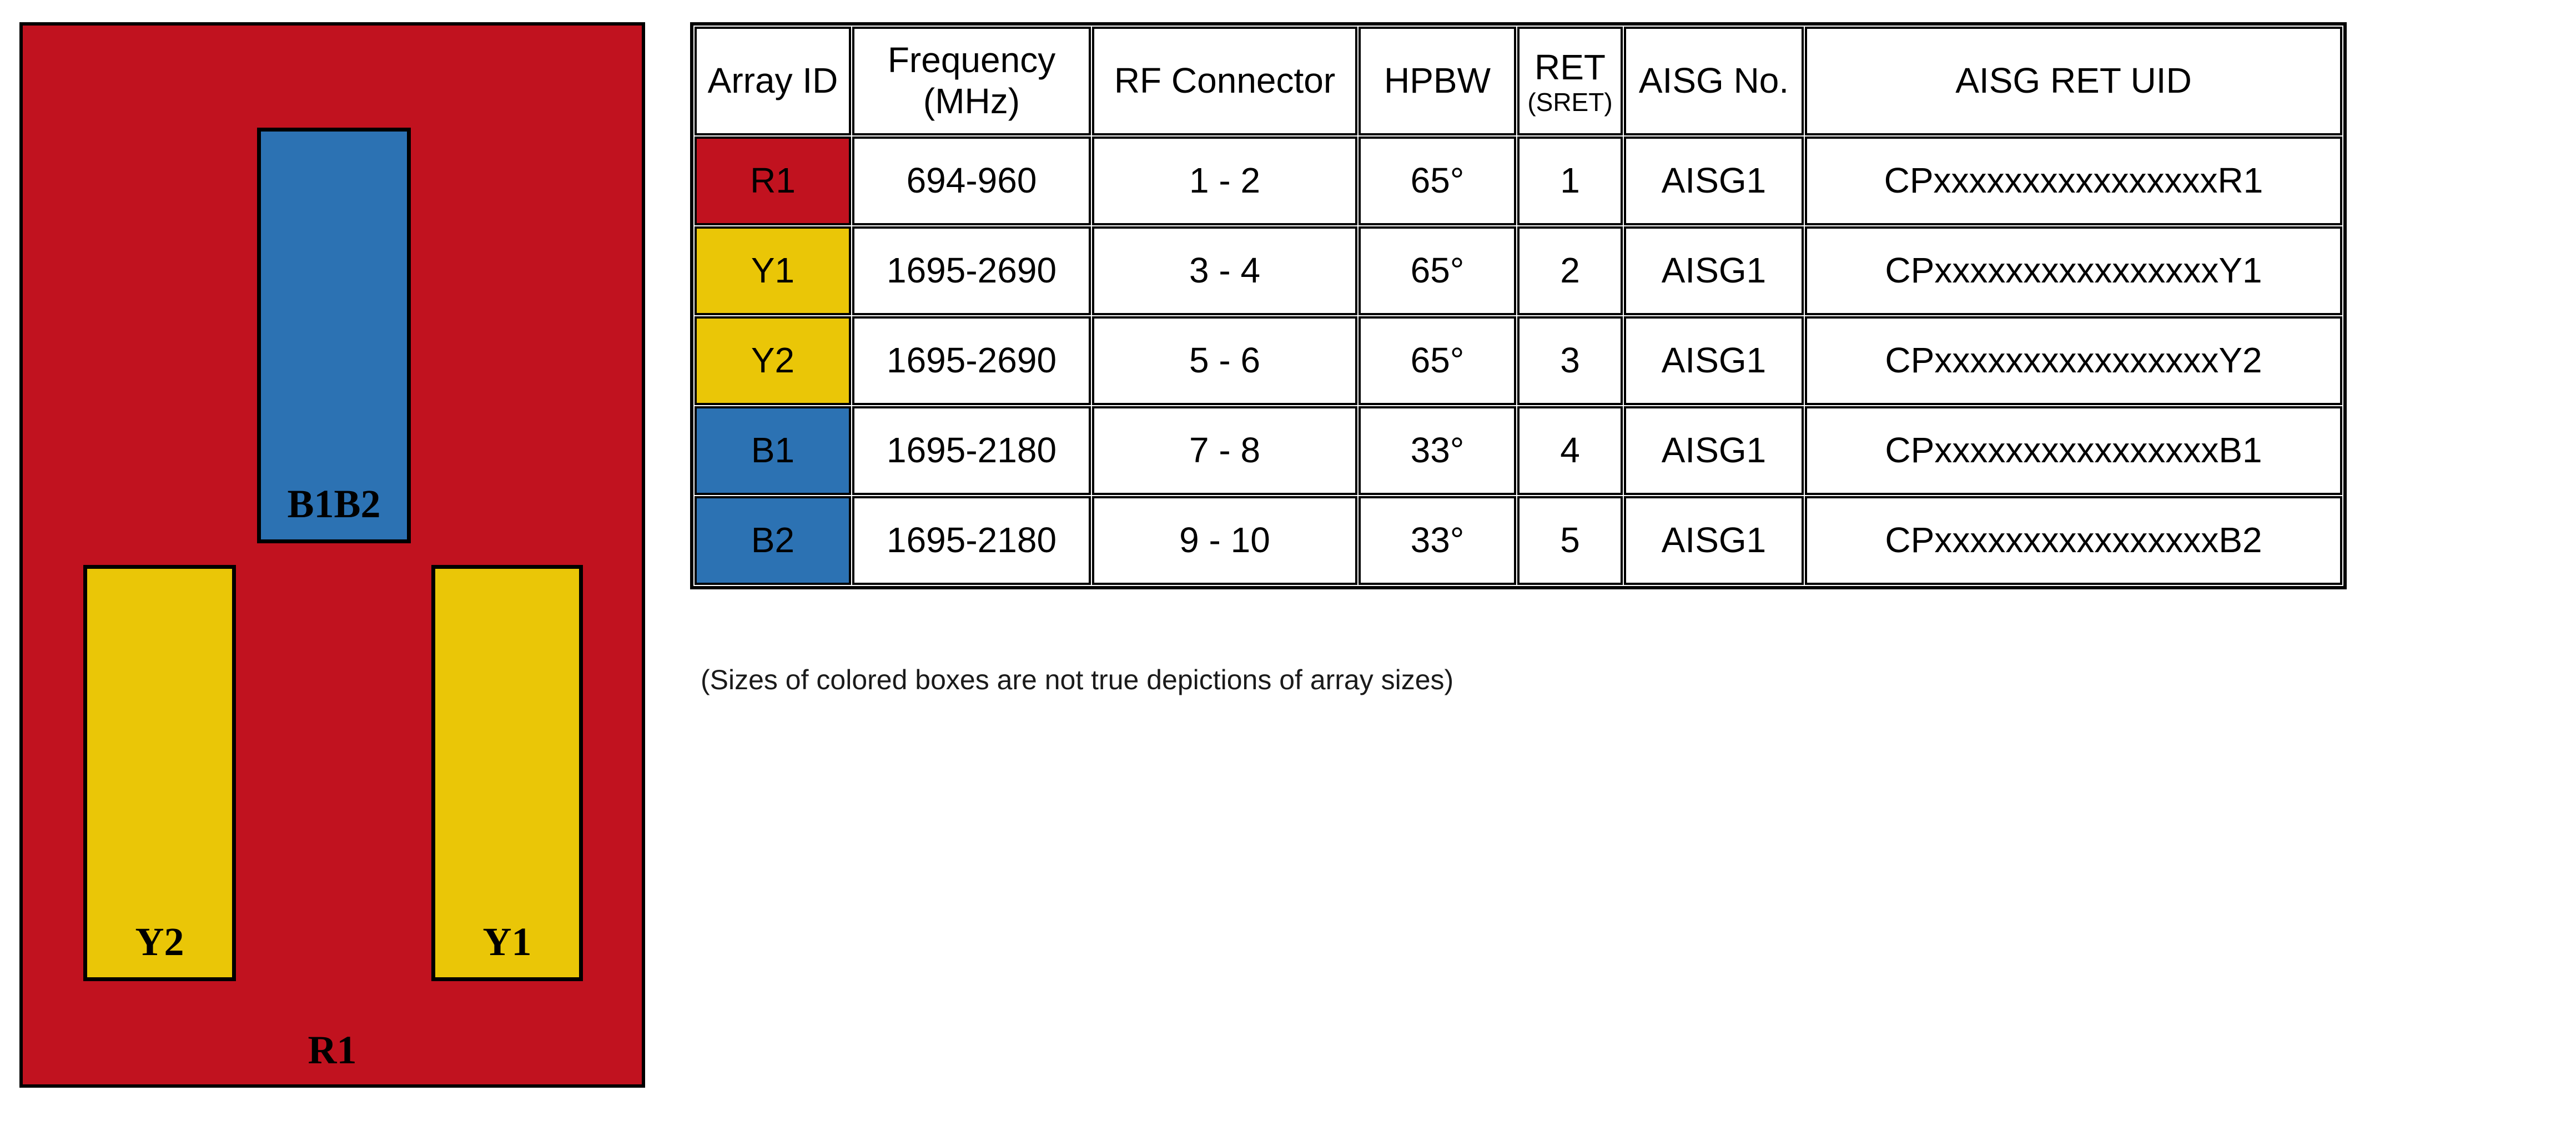 The width and height of the screenshot is (2576, 1121). Describe the element at coordinates (1570, 540) in the screenshot. I see `ret-cell: 5` at that location.